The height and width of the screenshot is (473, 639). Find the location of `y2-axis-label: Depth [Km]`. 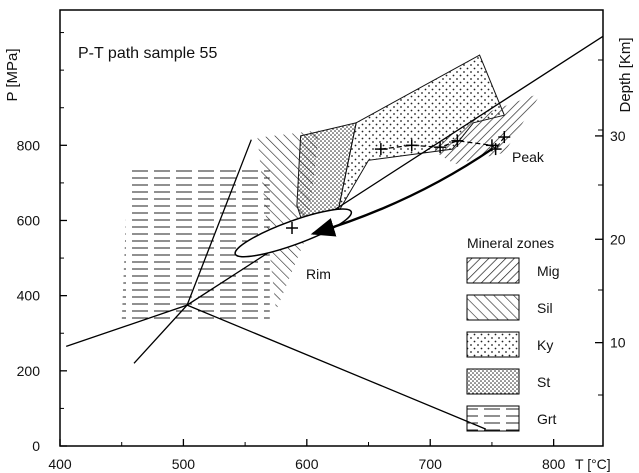

y2-axis-label: Depth [Km] is located at coordinates (625, 74).